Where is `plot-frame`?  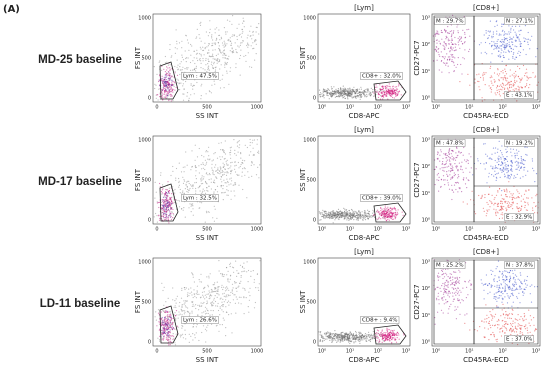
plot-frame is located at coordinates (486, 58).